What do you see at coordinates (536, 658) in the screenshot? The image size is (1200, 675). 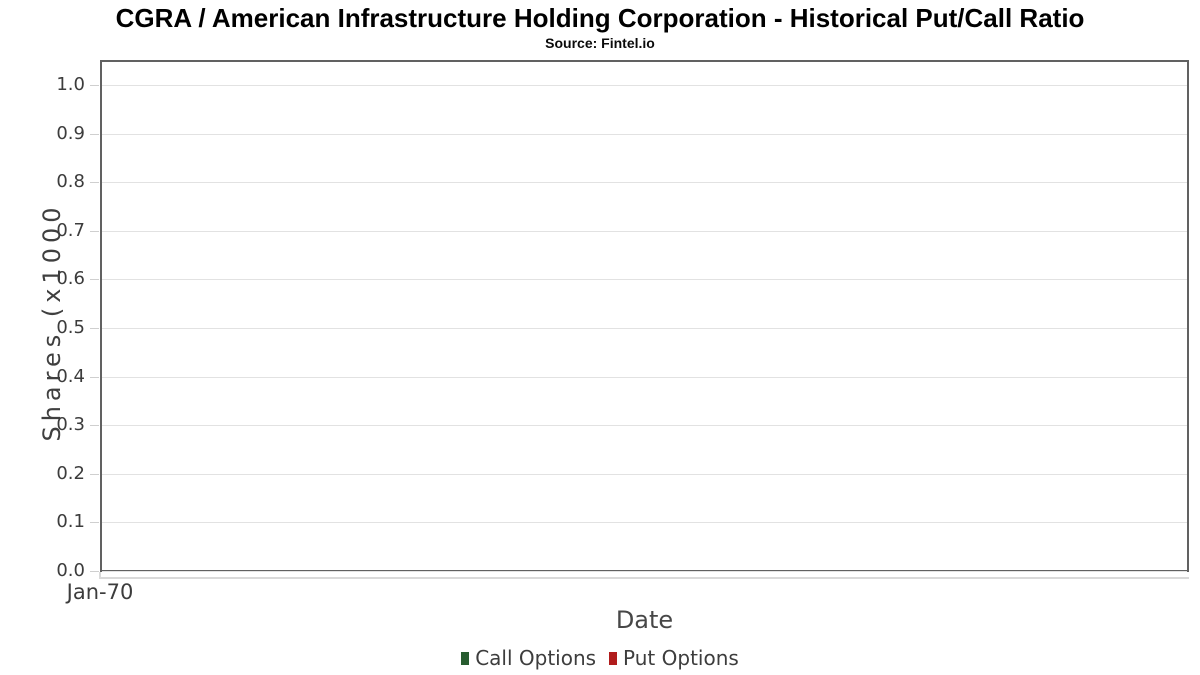 I see `legend-label: Call Options` at bounding box center [536, 658].